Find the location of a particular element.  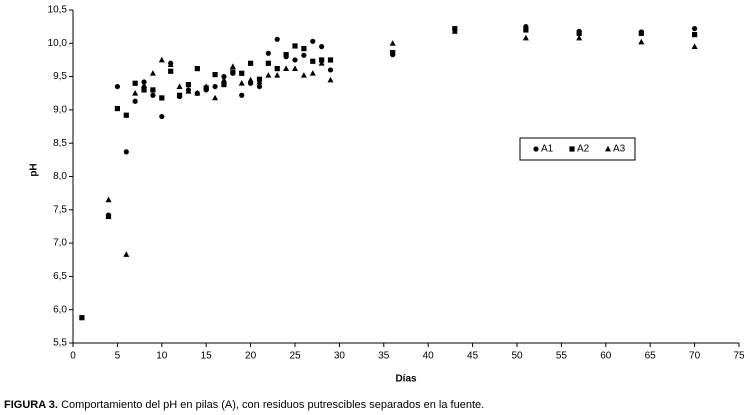

x-tick-label: 45 is located at coordinates (473, 356).